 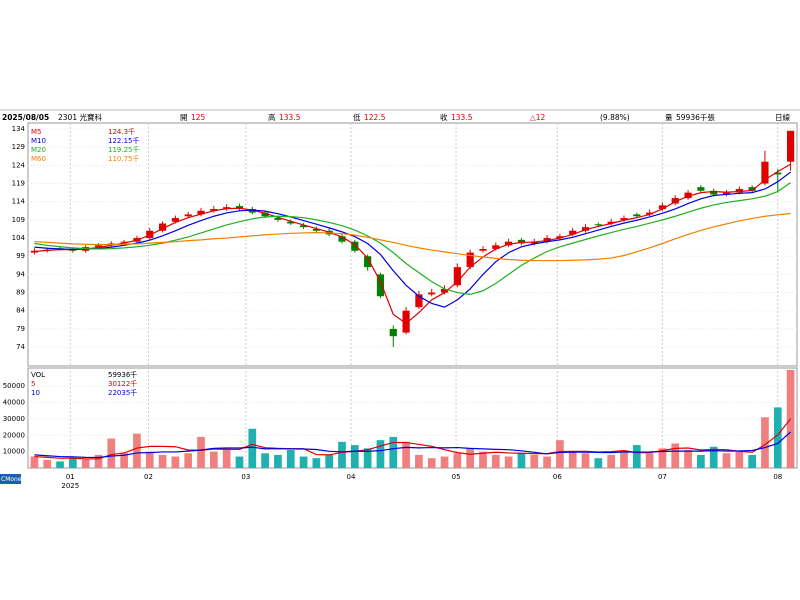 I want to click on x-tick-label: 08, so click(x=777, y=477).